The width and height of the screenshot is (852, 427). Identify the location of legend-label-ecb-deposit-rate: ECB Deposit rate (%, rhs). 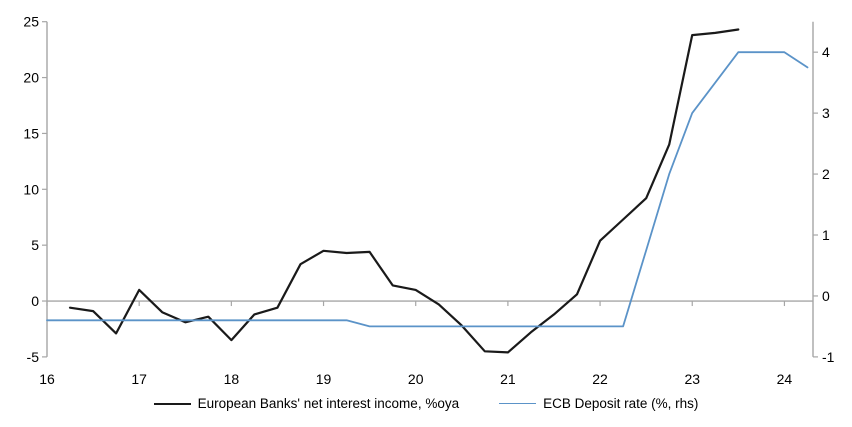
(621, 403).